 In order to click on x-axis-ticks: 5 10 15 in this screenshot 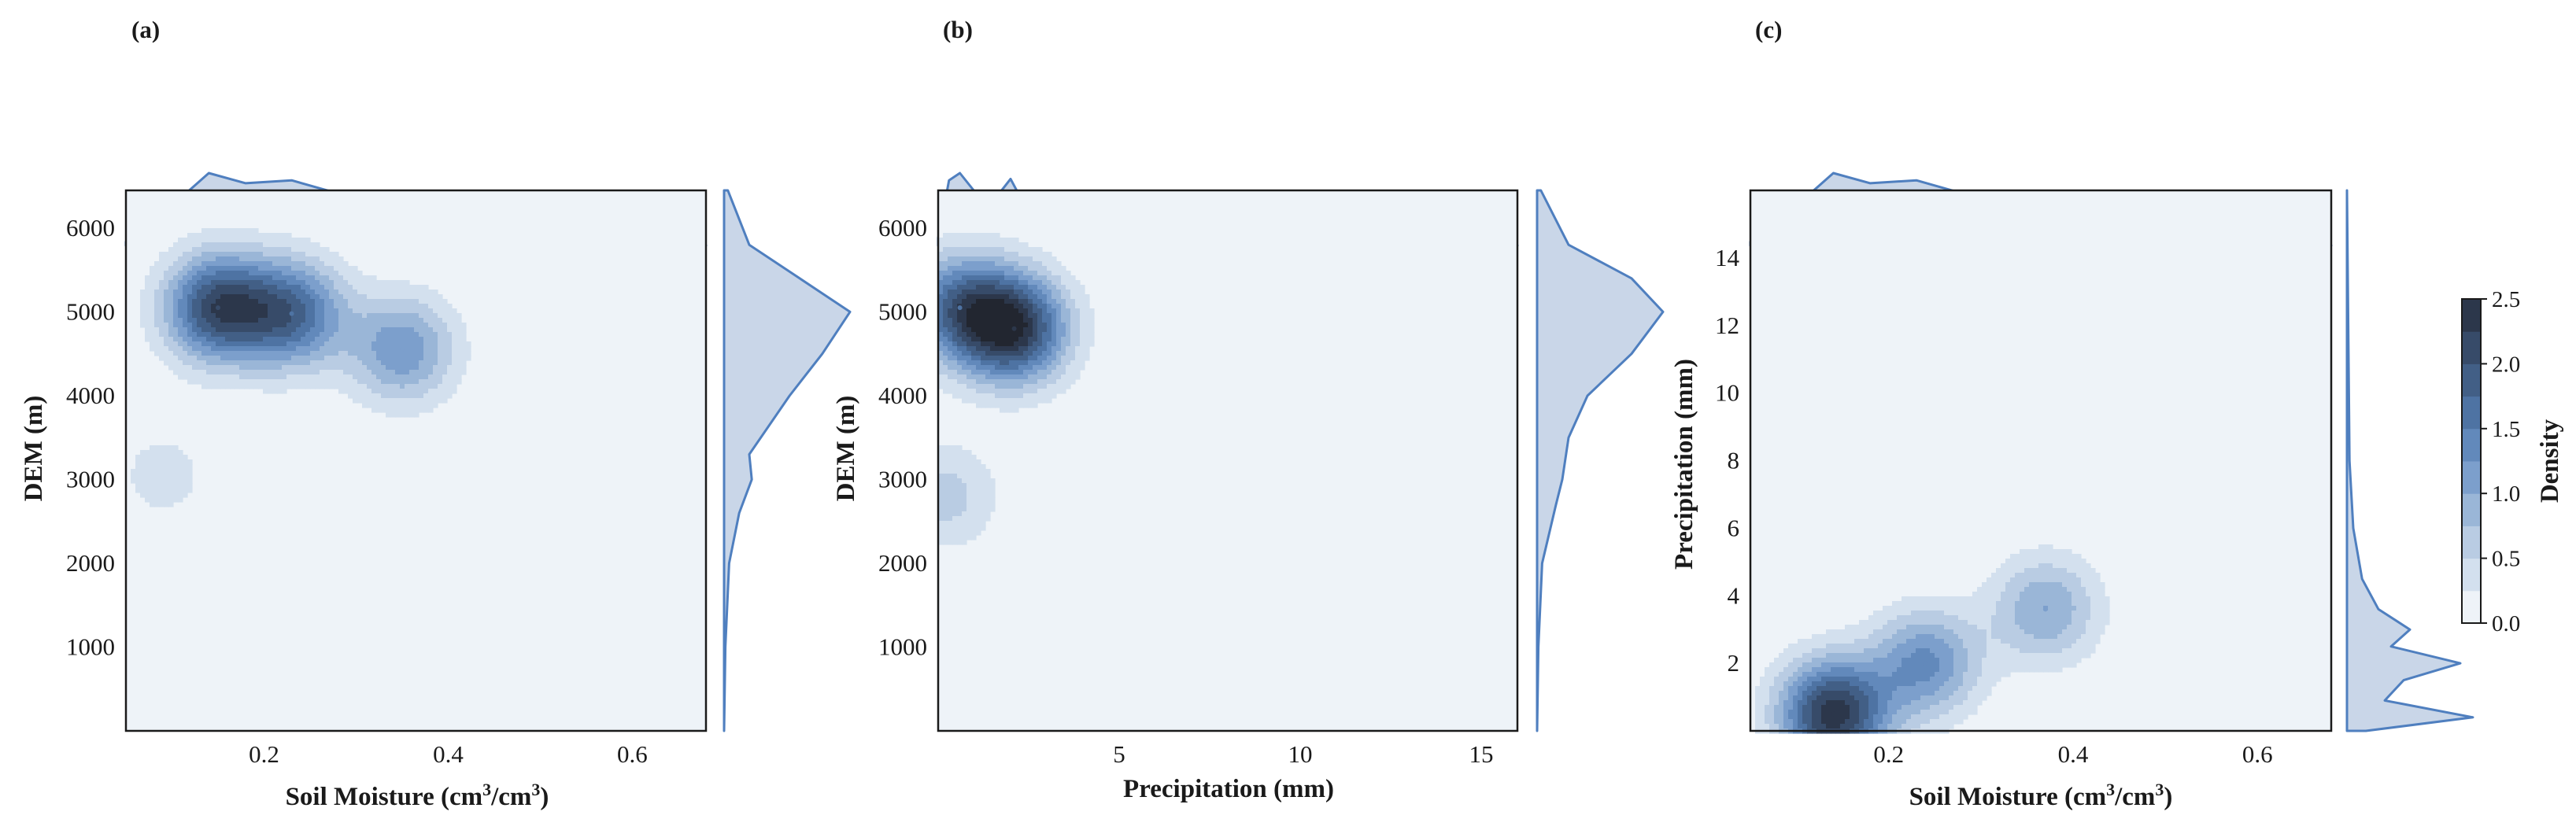, I will do `click(1303, 754)`.